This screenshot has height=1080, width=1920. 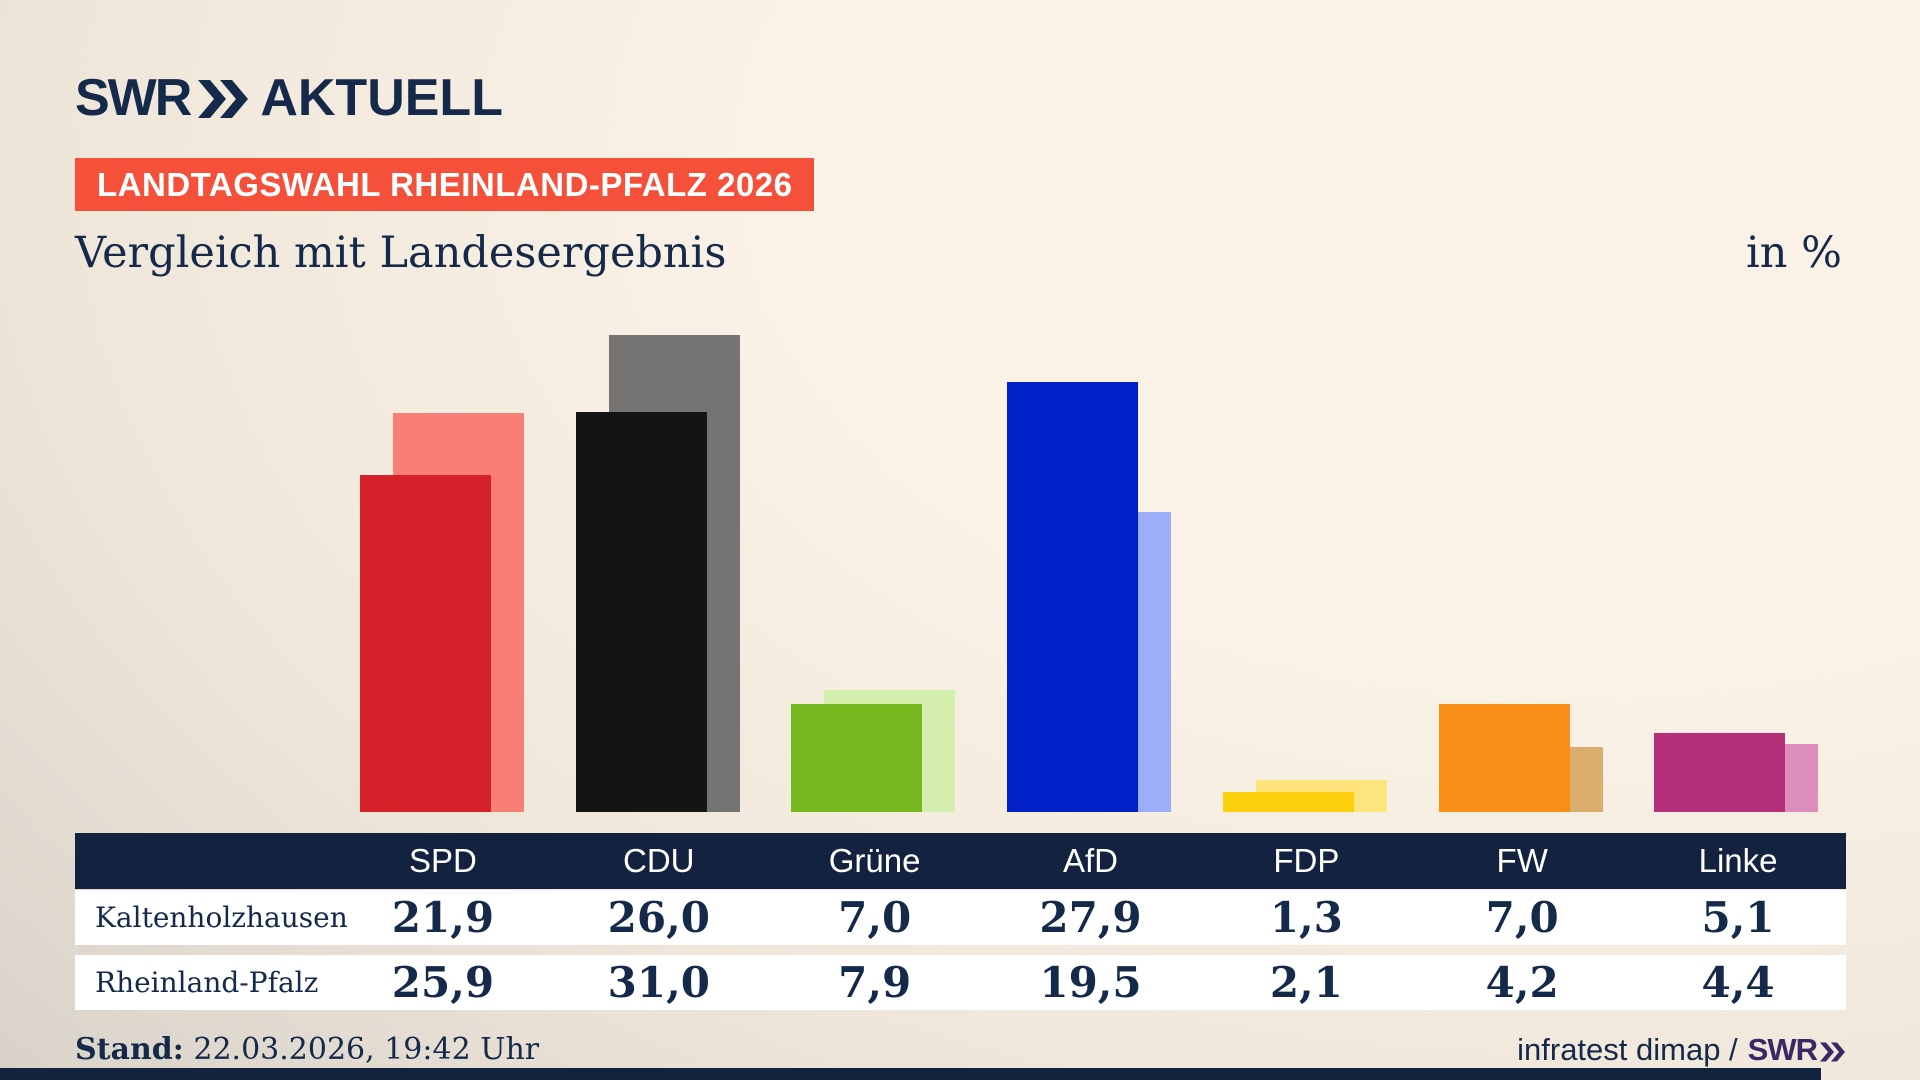 I want to click on result-SPD: 21,9, so click(x=443, y=917).